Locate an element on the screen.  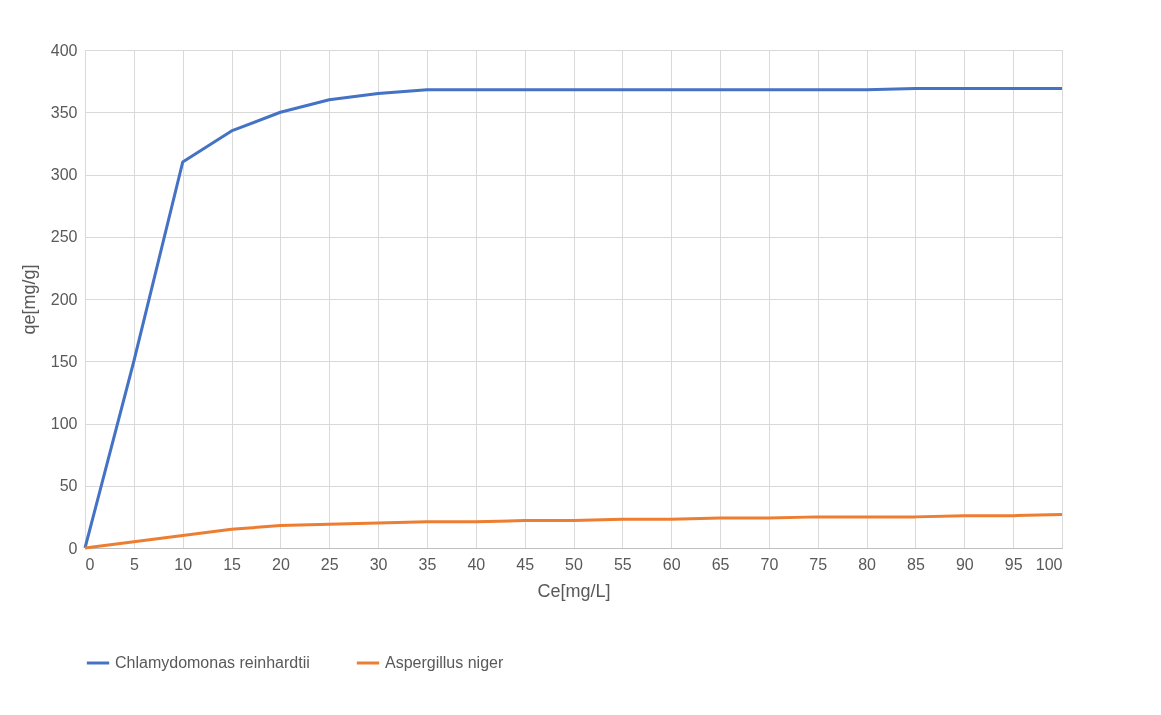
y-tick-label: 400 is located at coordinates (64, 50).